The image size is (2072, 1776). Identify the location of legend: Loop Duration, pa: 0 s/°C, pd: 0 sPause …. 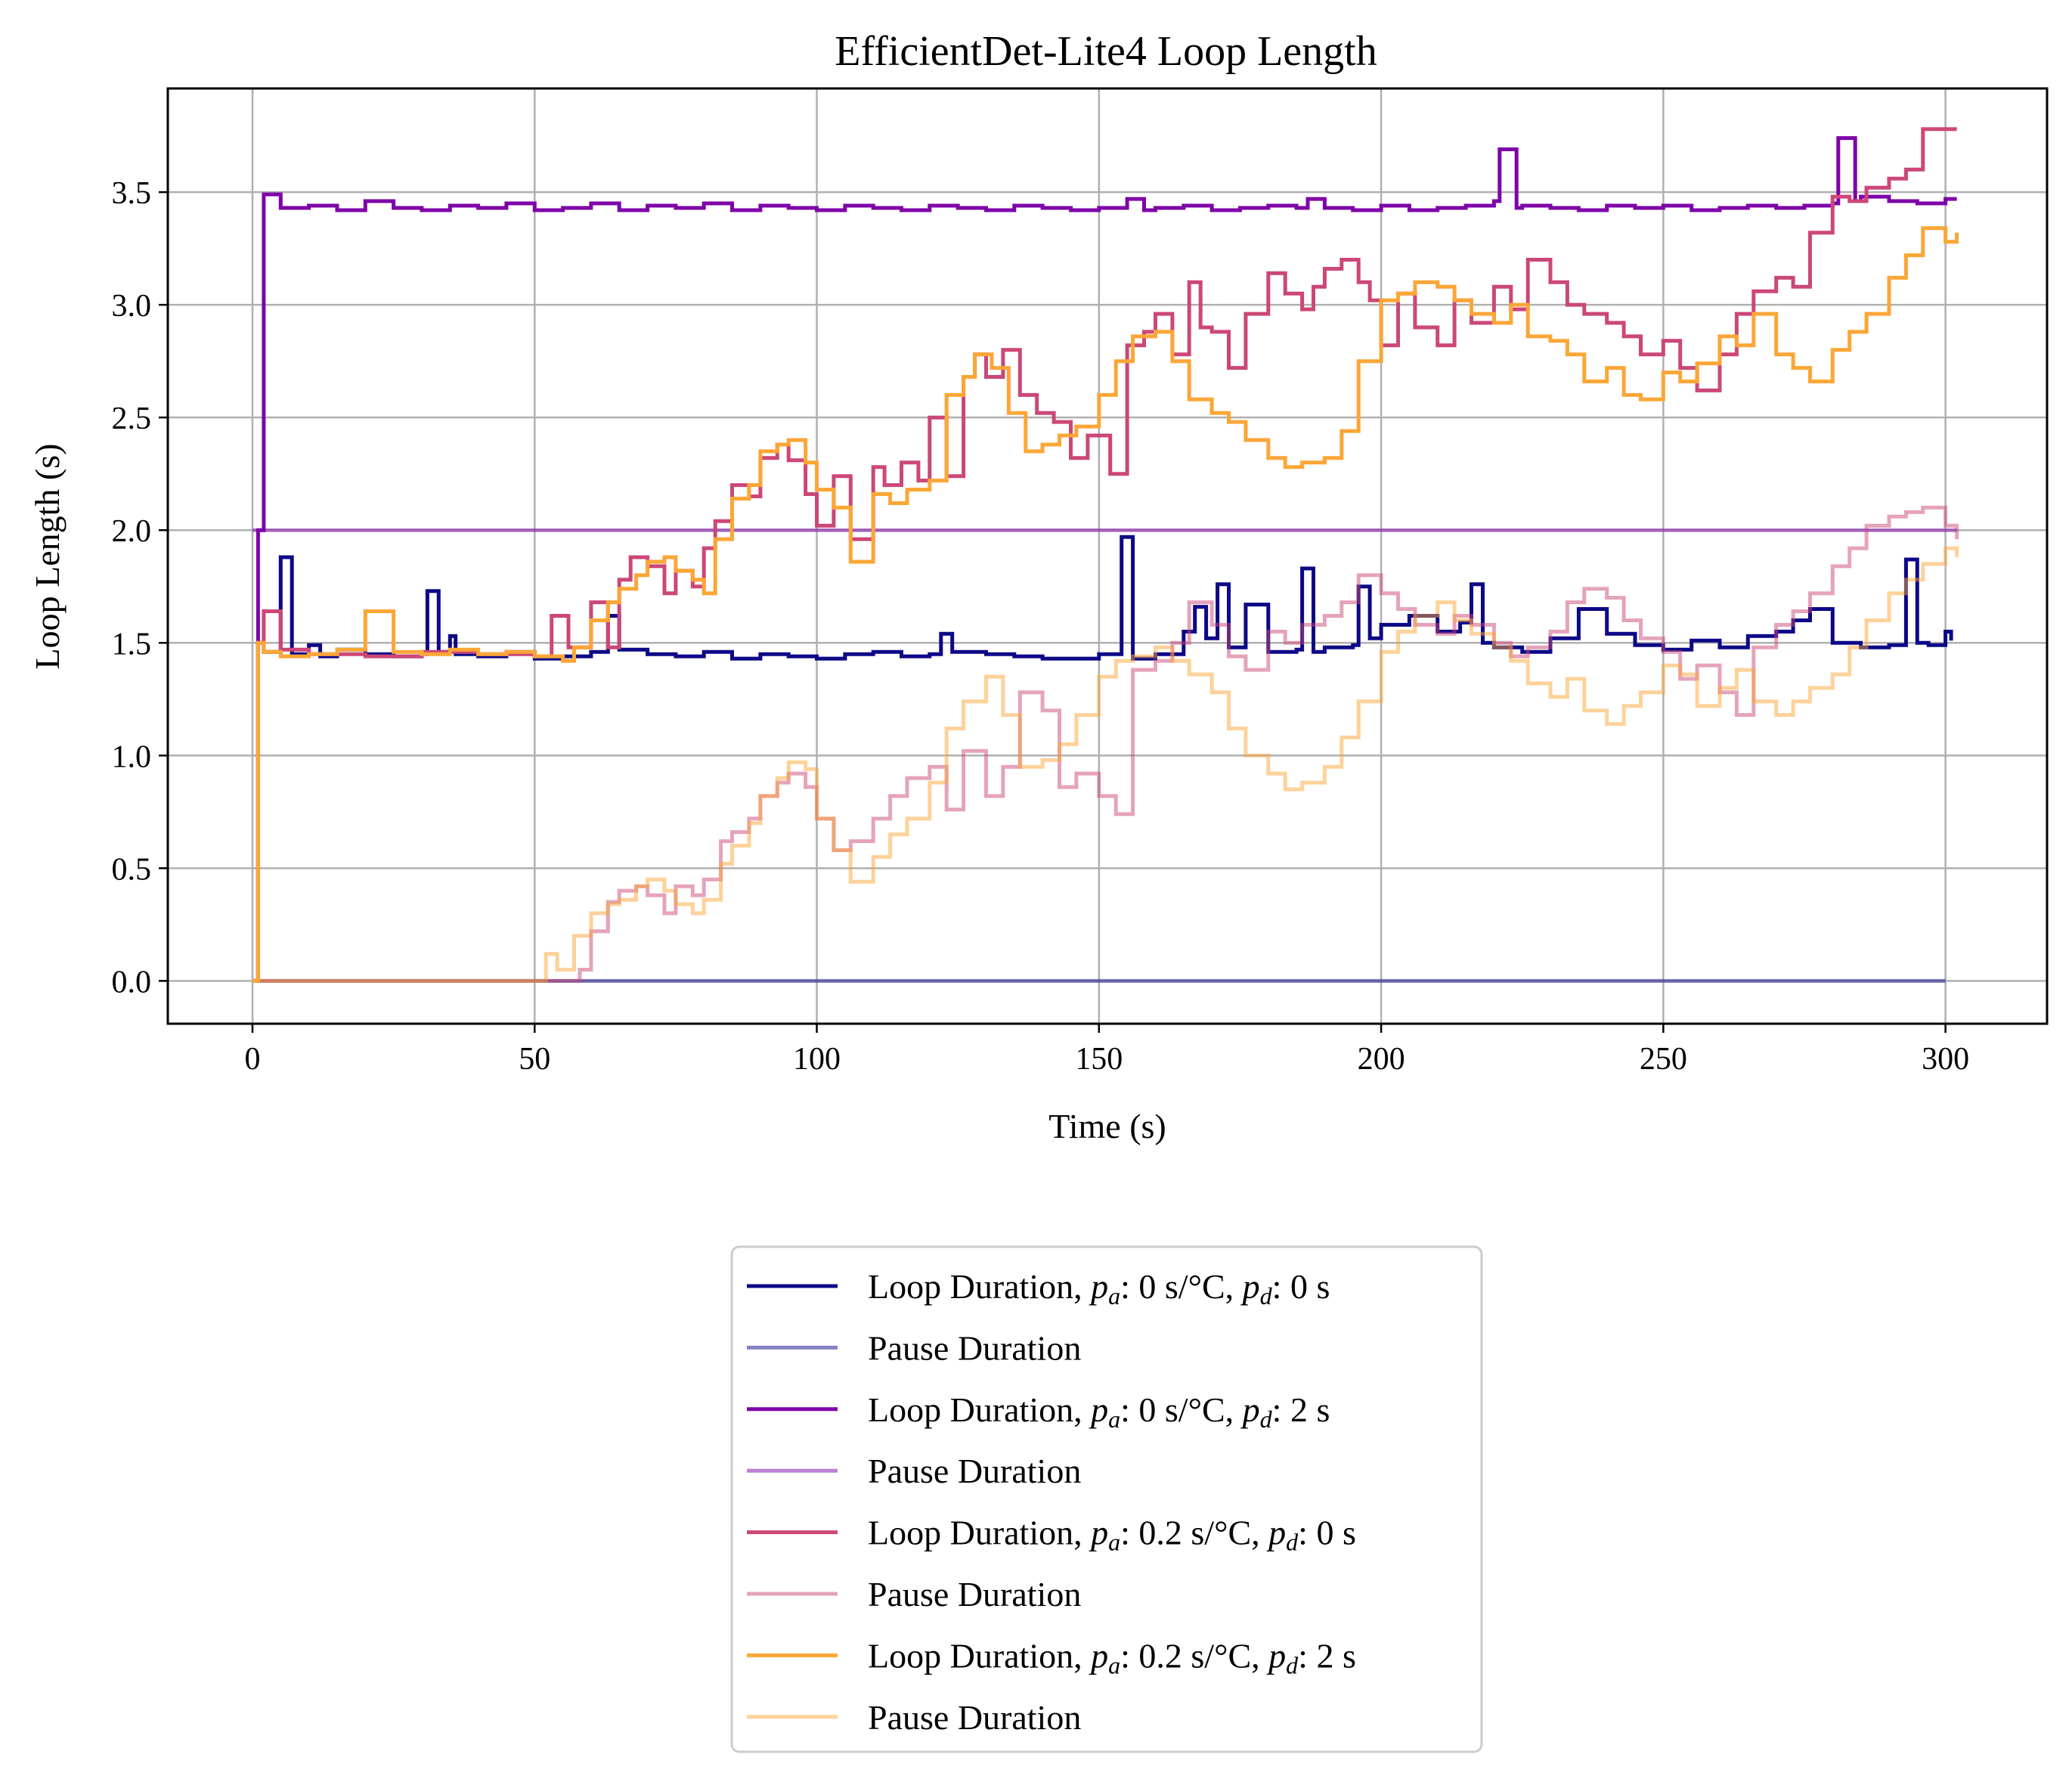
(1106, 1499).